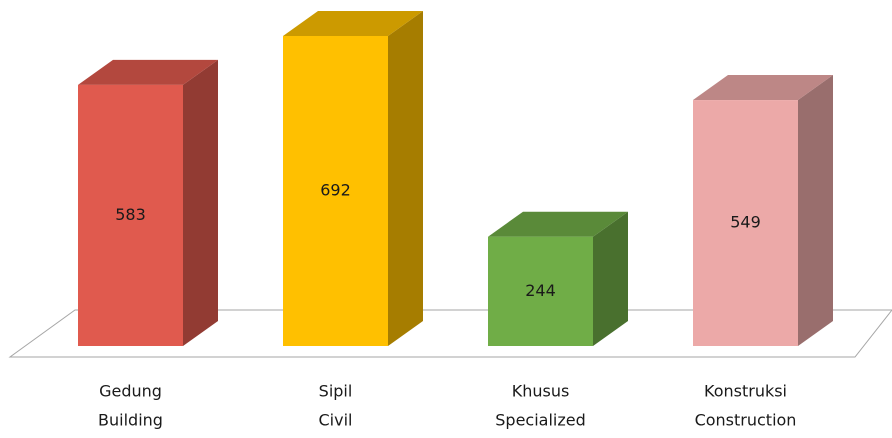 Image resolution: width=892 pixels, height=438 pixels. I want to click on data-label: 692, so click(335, 190).